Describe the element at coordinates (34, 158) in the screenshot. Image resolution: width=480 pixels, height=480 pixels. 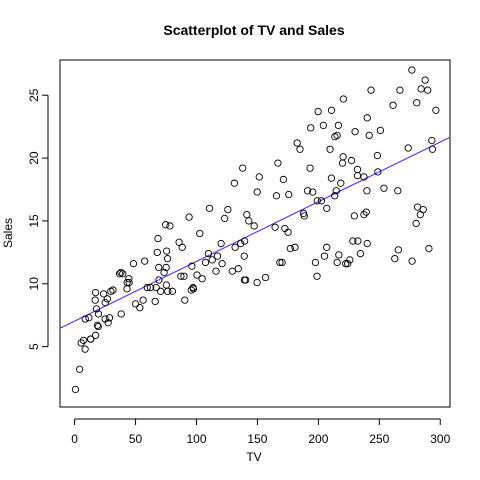
I see `y-tick-label: 20` at that location.